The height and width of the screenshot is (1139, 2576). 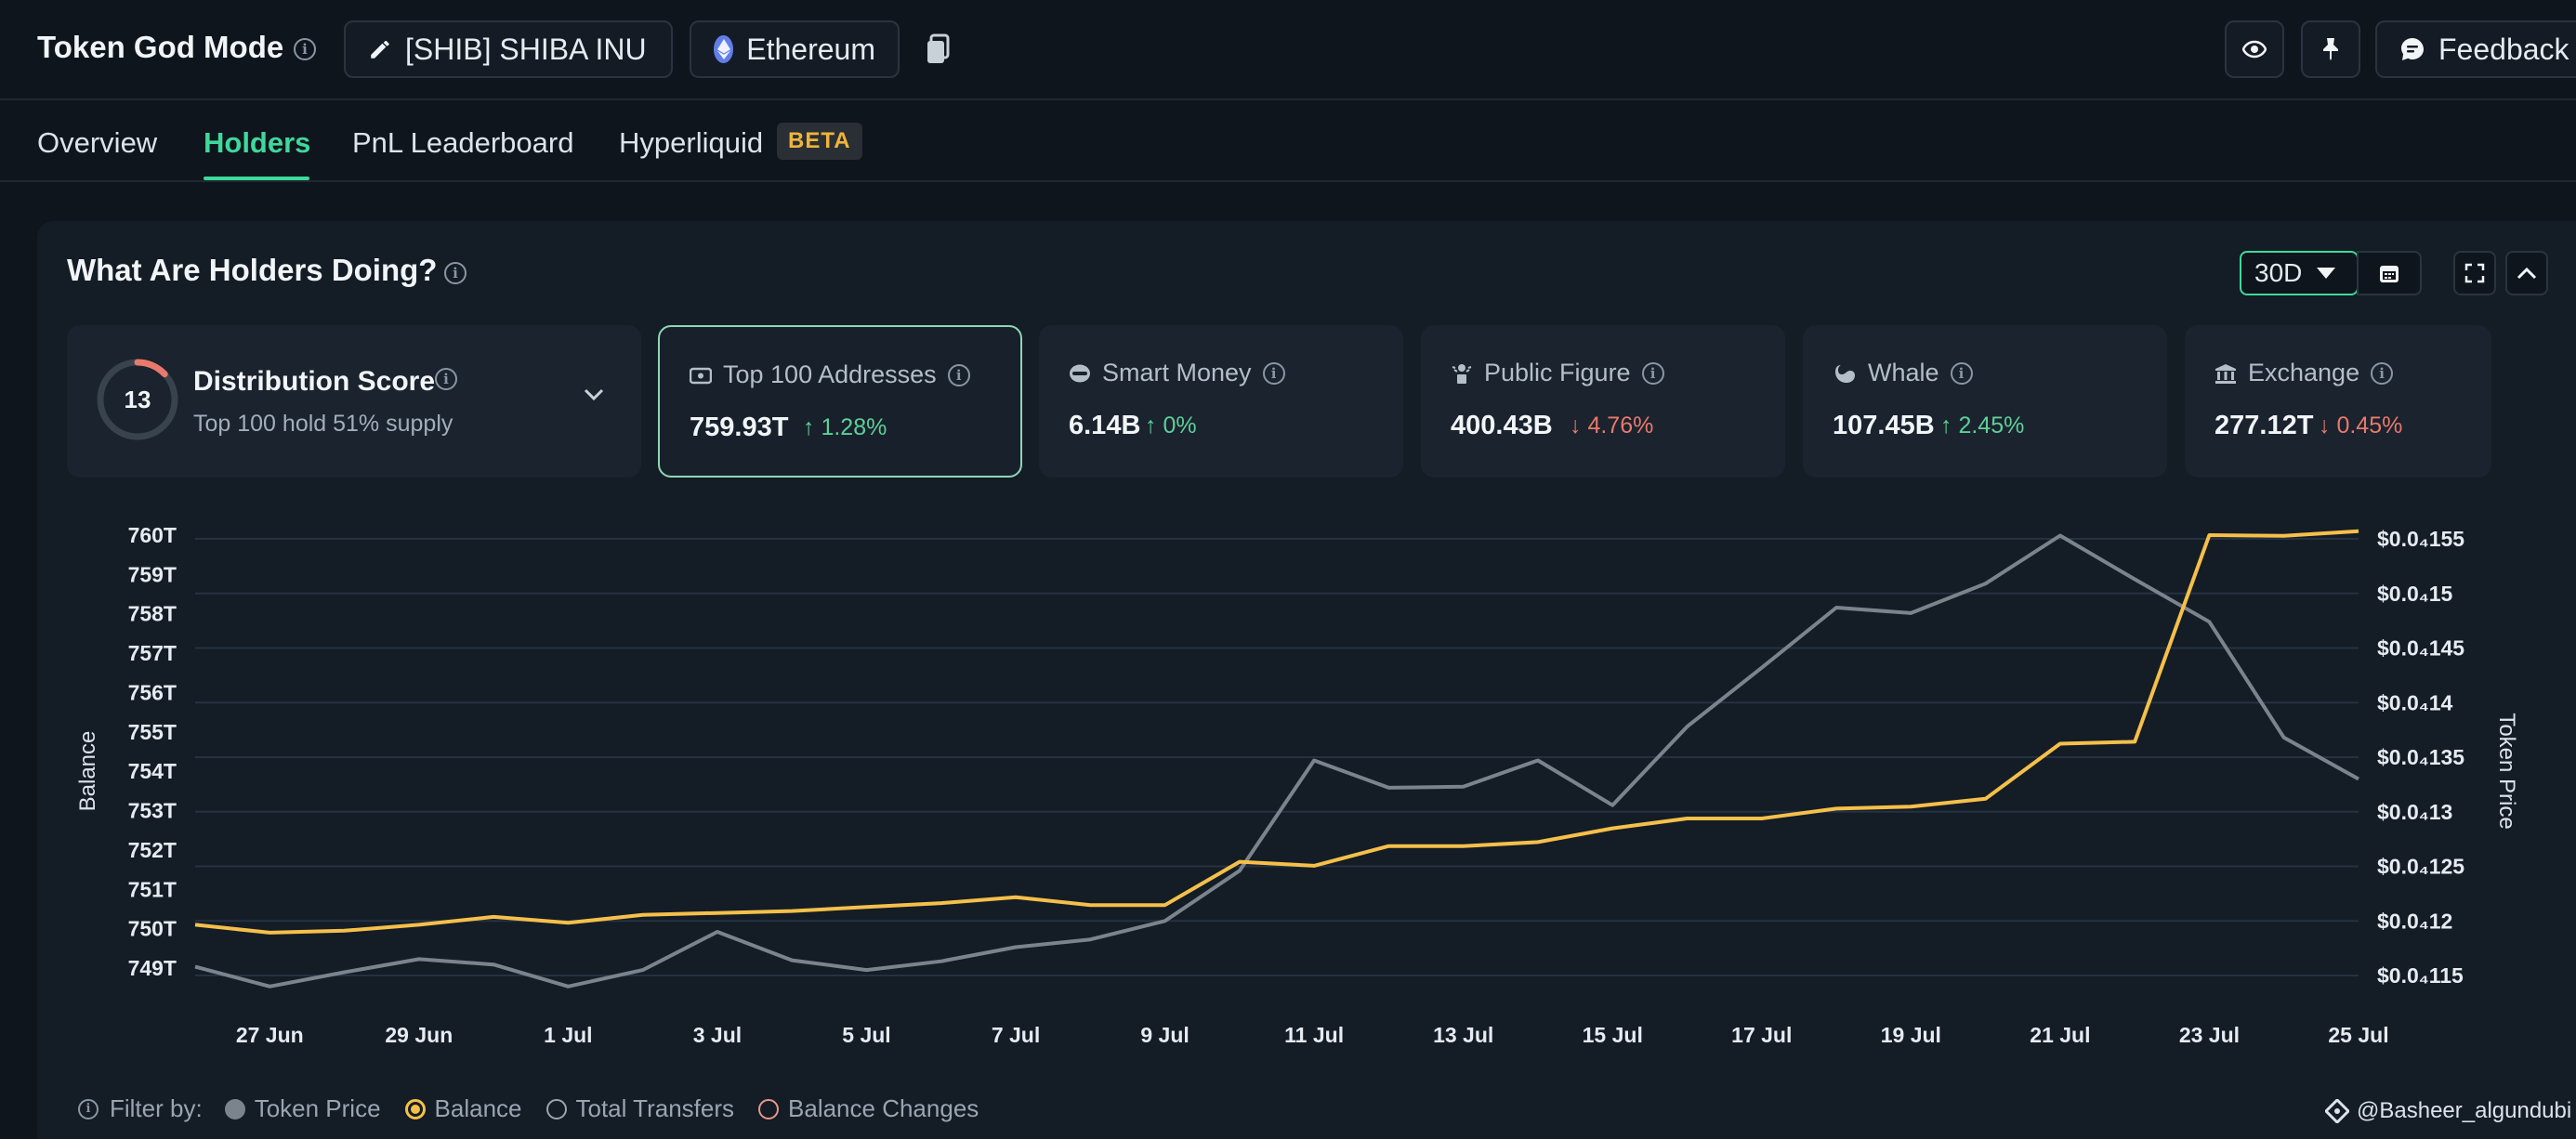 What do you see at coordinates (840, 402) in the screenshot?
I see `card-top-100-addresses: Top 100 Addresses i 759.93T ↑ 1.28%` at bounding box center [840, 402].